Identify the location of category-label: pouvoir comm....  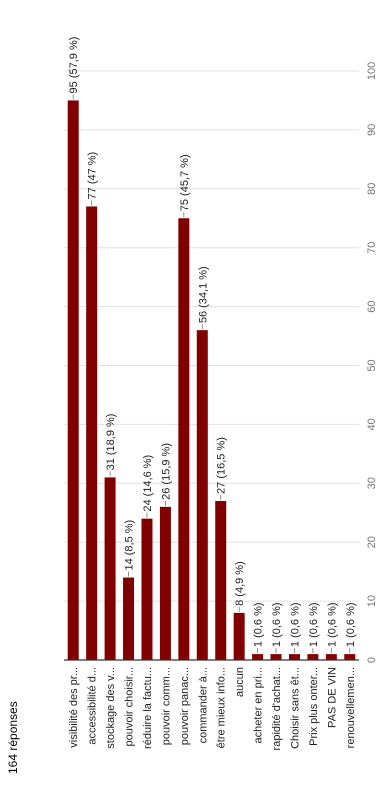
(166, 706).